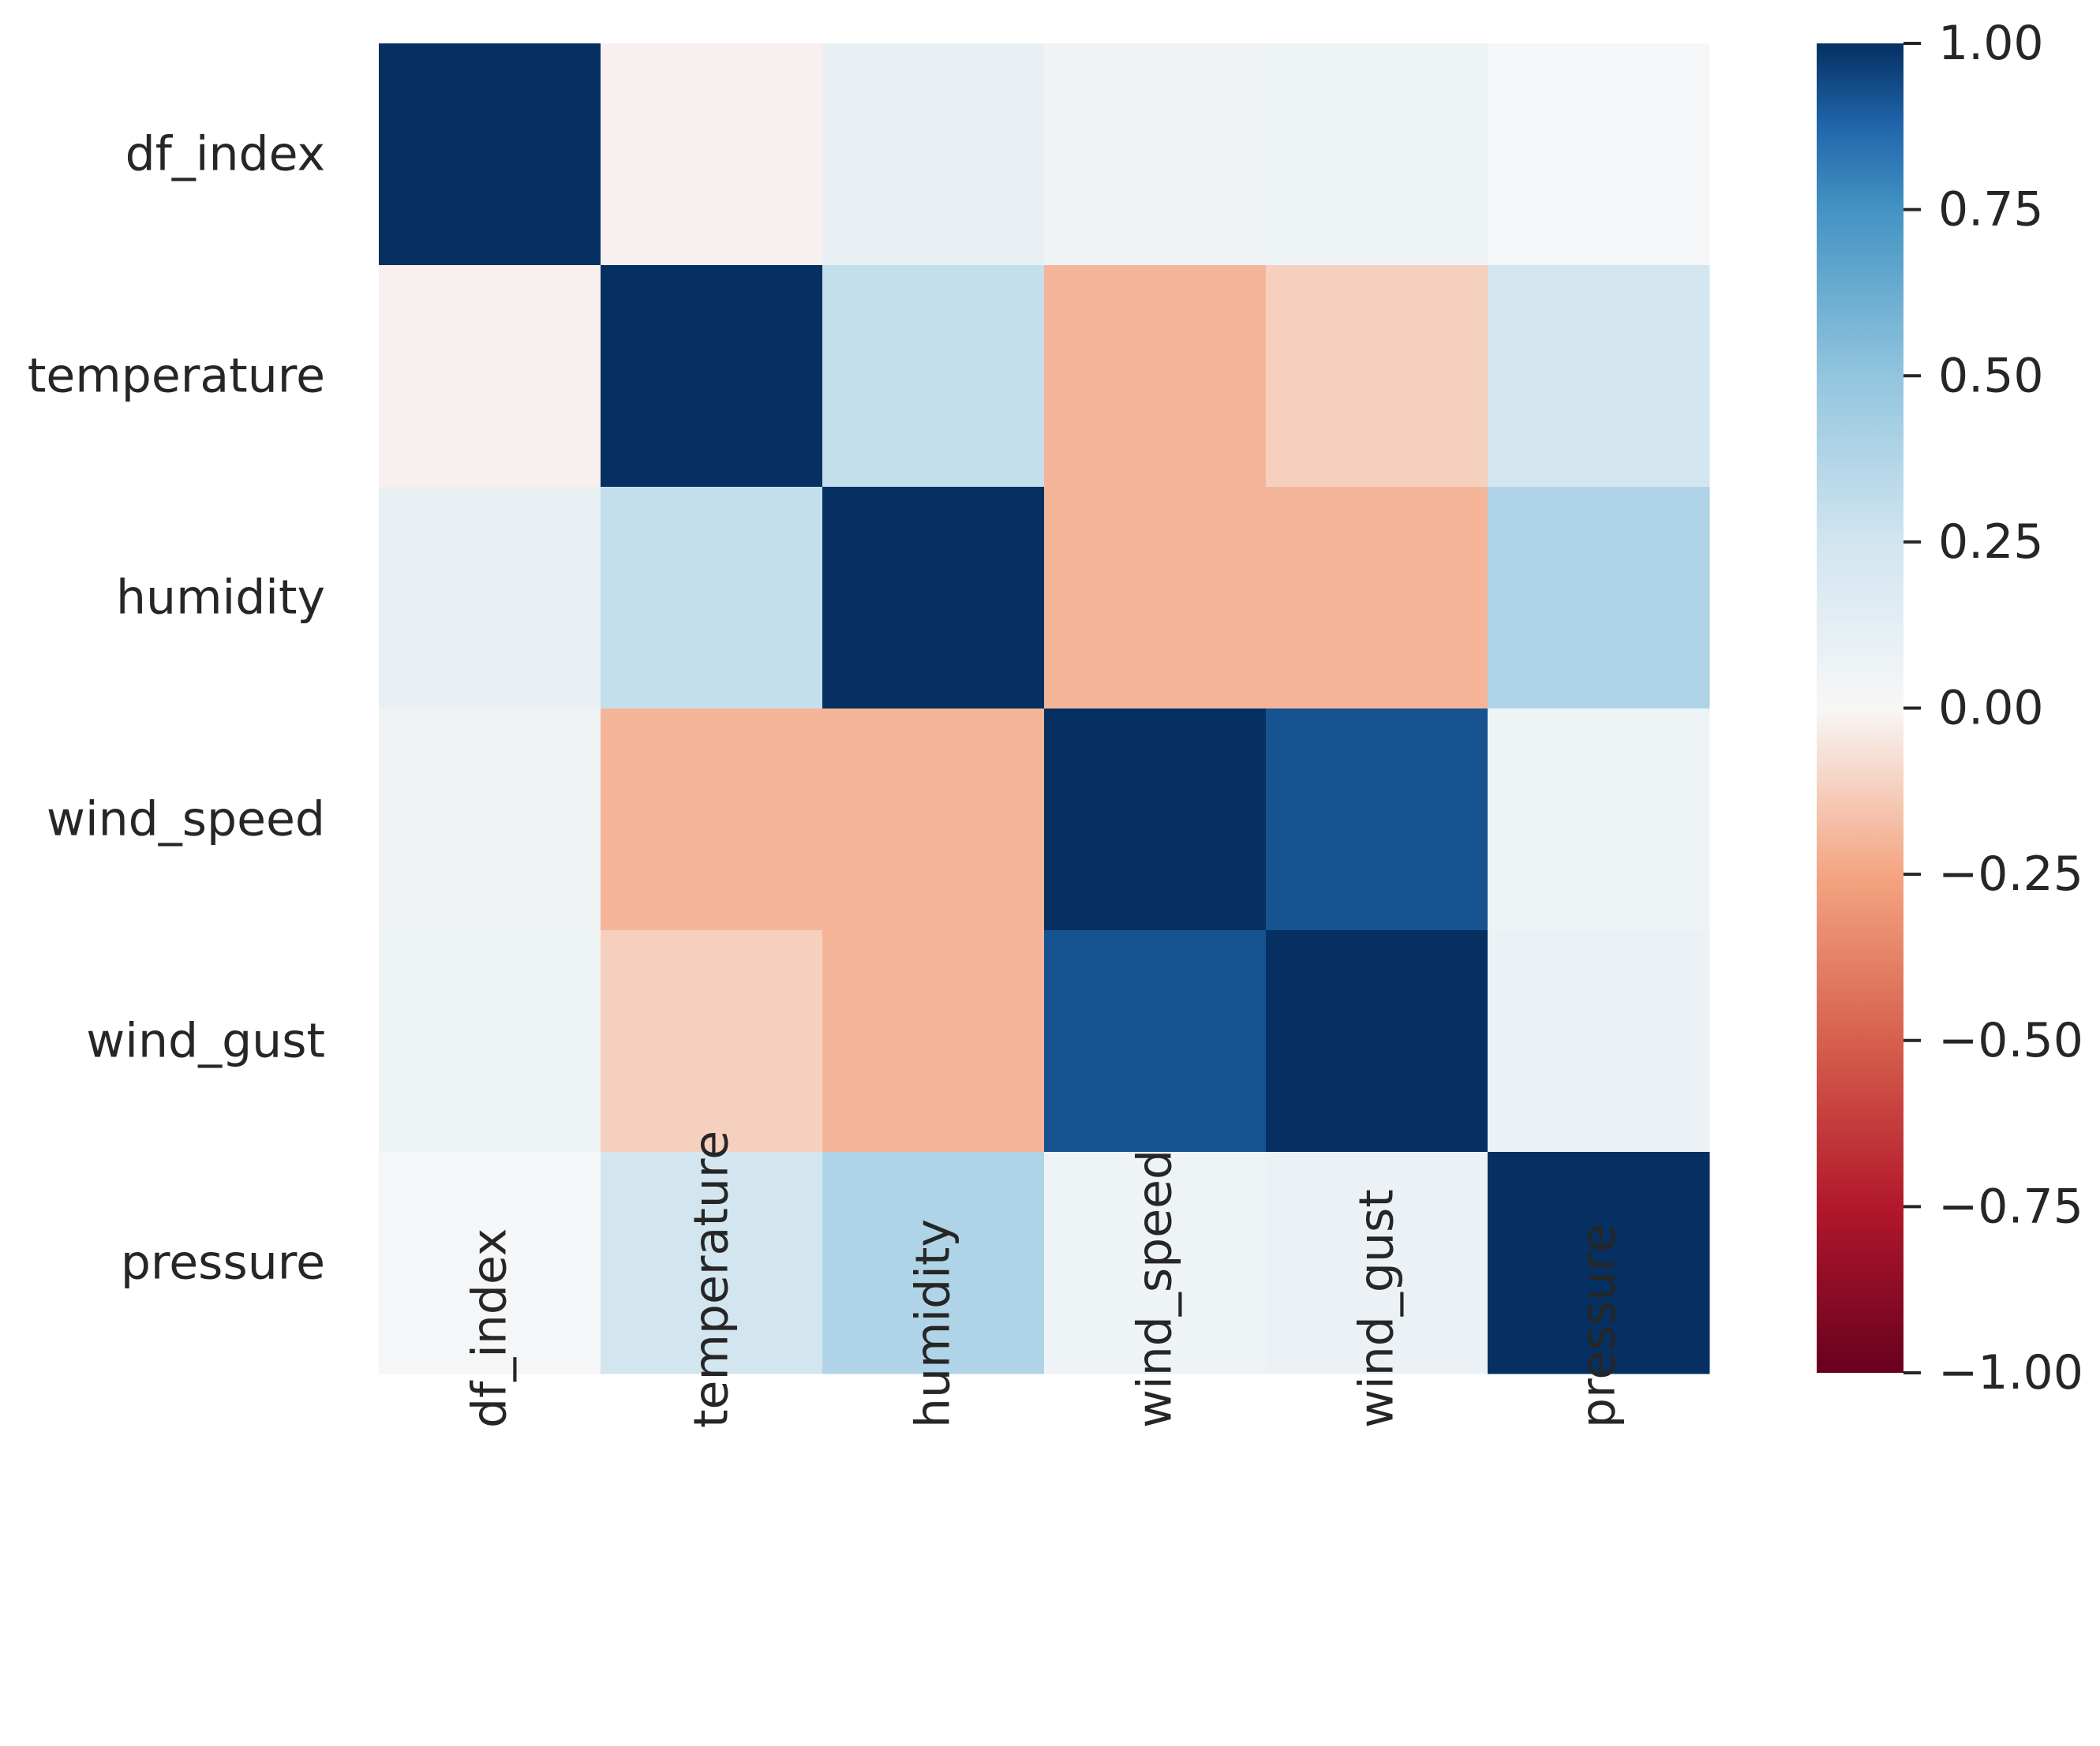 The width and height of the screenshot is (2100, 1746). What do you see at coordinates (490, 1328) in the screenshot?
I see `column-label-df_index: df_index` at bounding box center [490, 1328].